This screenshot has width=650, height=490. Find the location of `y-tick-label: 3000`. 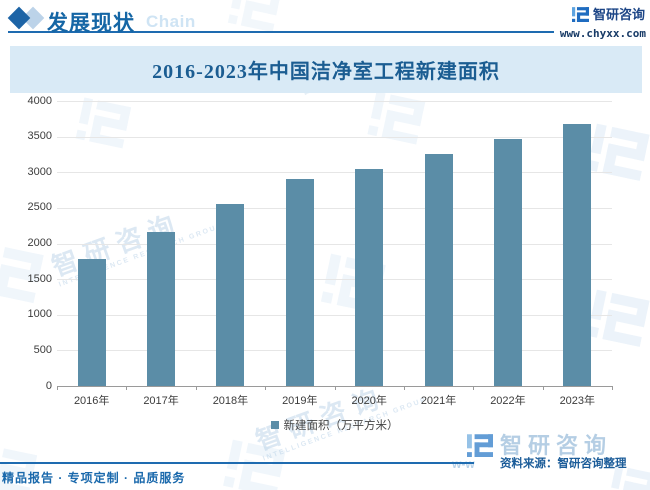

y-tick-label: 3000 is located at coordinates (39, 171).